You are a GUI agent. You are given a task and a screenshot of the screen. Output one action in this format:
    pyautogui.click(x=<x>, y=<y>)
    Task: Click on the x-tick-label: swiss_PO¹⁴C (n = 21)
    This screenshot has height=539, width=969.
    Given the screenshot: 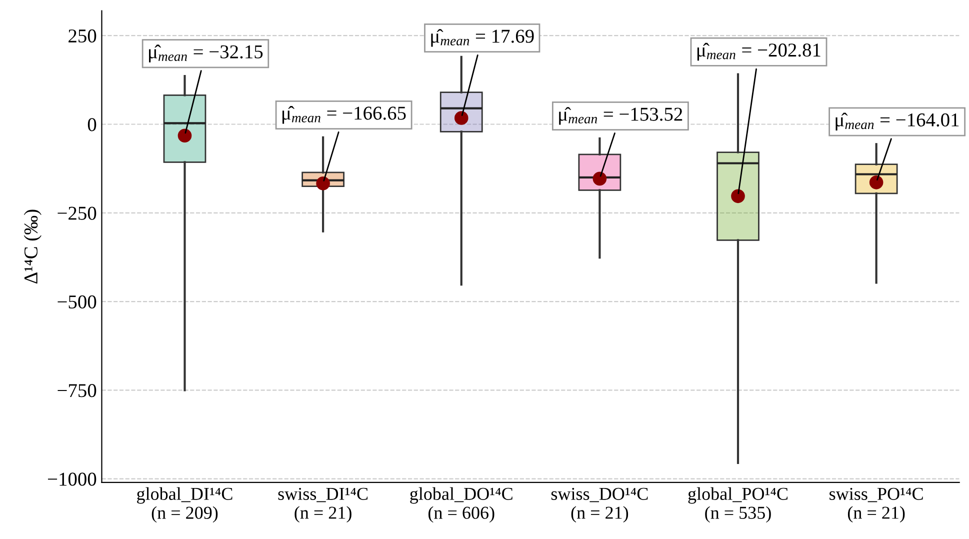 What is the action you would take?
    pyautogui.click(x=876, y=505)
    